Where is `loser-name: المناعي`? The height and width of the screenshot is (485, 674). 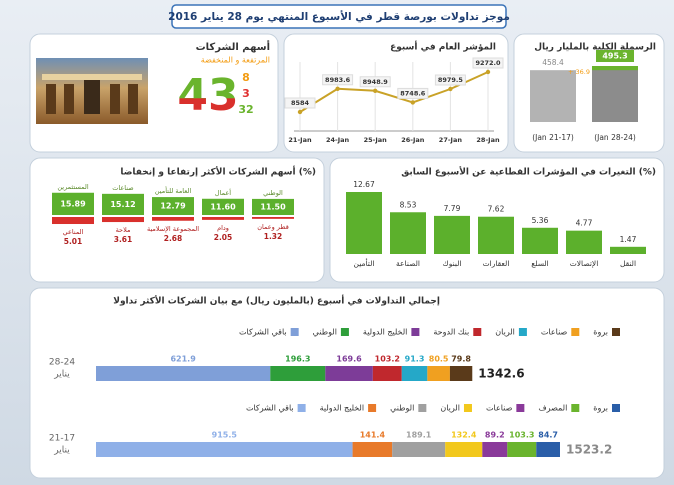
loser-name: المناعي is located at coordinates (73, 232).